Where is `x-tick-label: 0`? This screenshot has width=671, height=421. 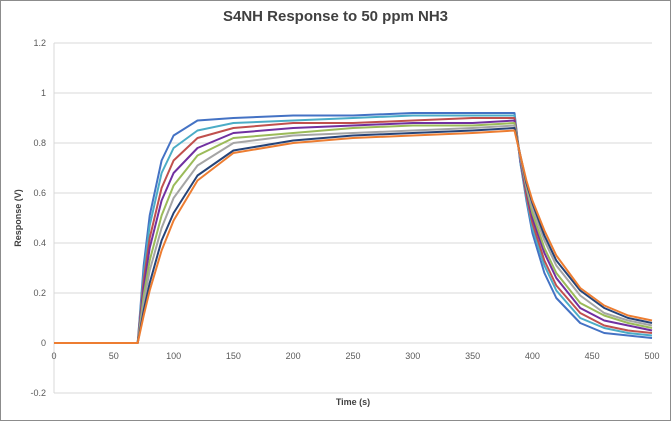 x-tick-label: 0 is located at coordinates (53, 356).